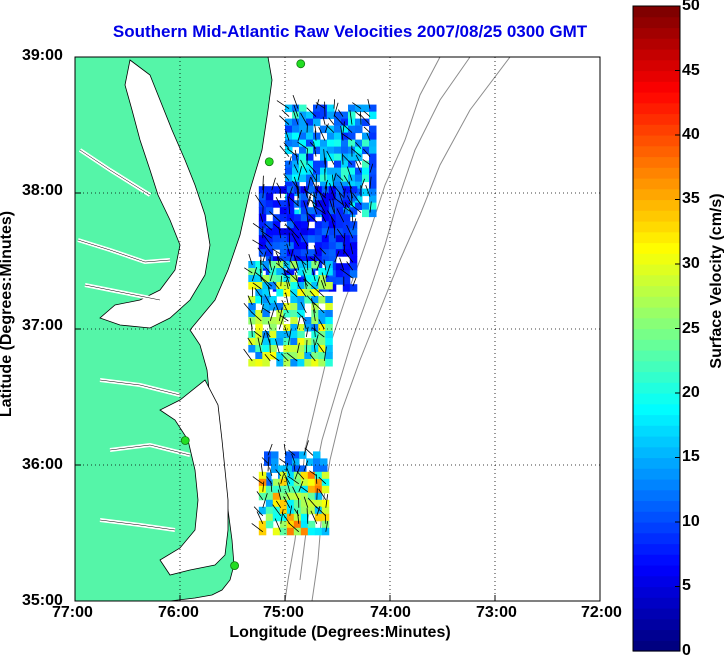 The height and width of the screenshot is (660, 724). What do you see at coordinates (691, 71) in the screenshot?
I see `colorbar-tick-label: 45` at bounding box center [691, 71].